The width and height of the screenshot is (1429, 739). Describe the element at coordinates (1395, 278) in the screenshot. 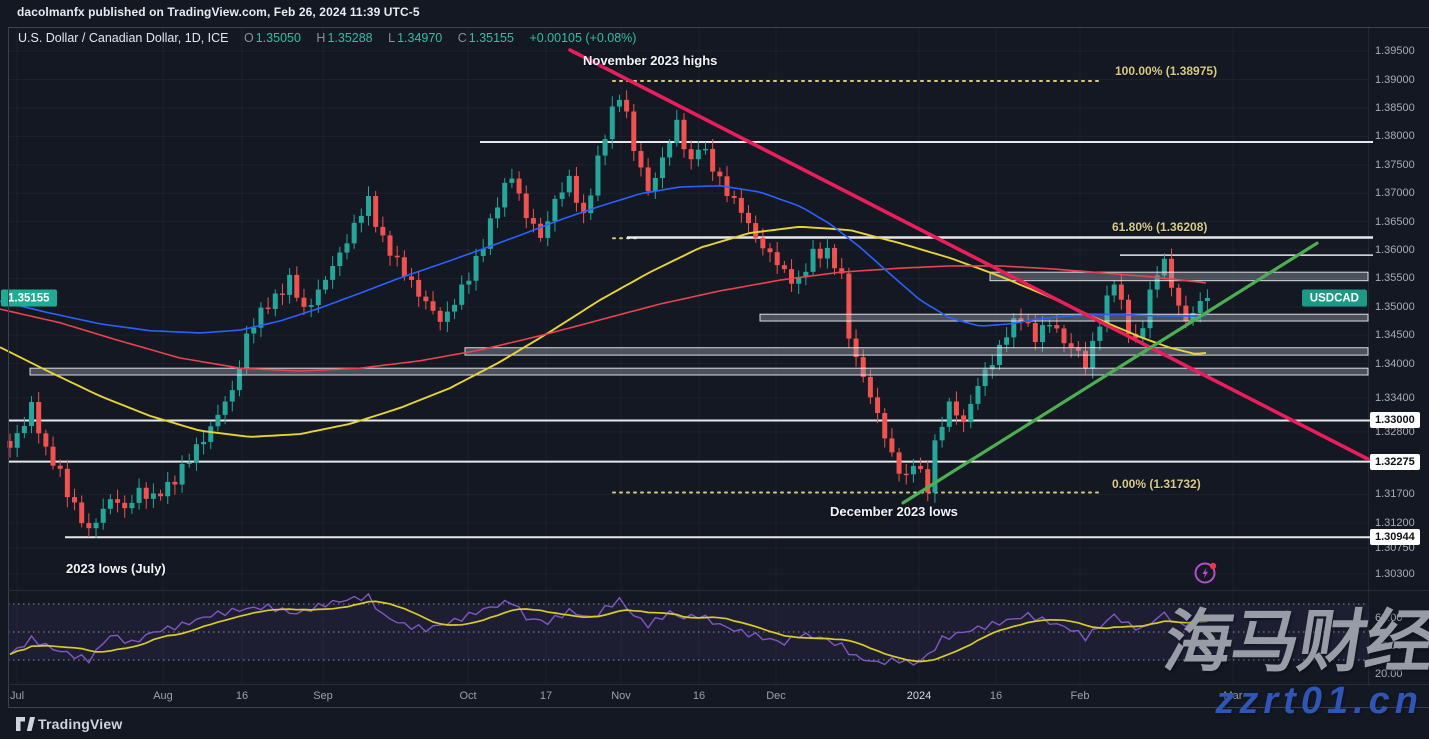

I see `price-tick: 1.35500` at that location.